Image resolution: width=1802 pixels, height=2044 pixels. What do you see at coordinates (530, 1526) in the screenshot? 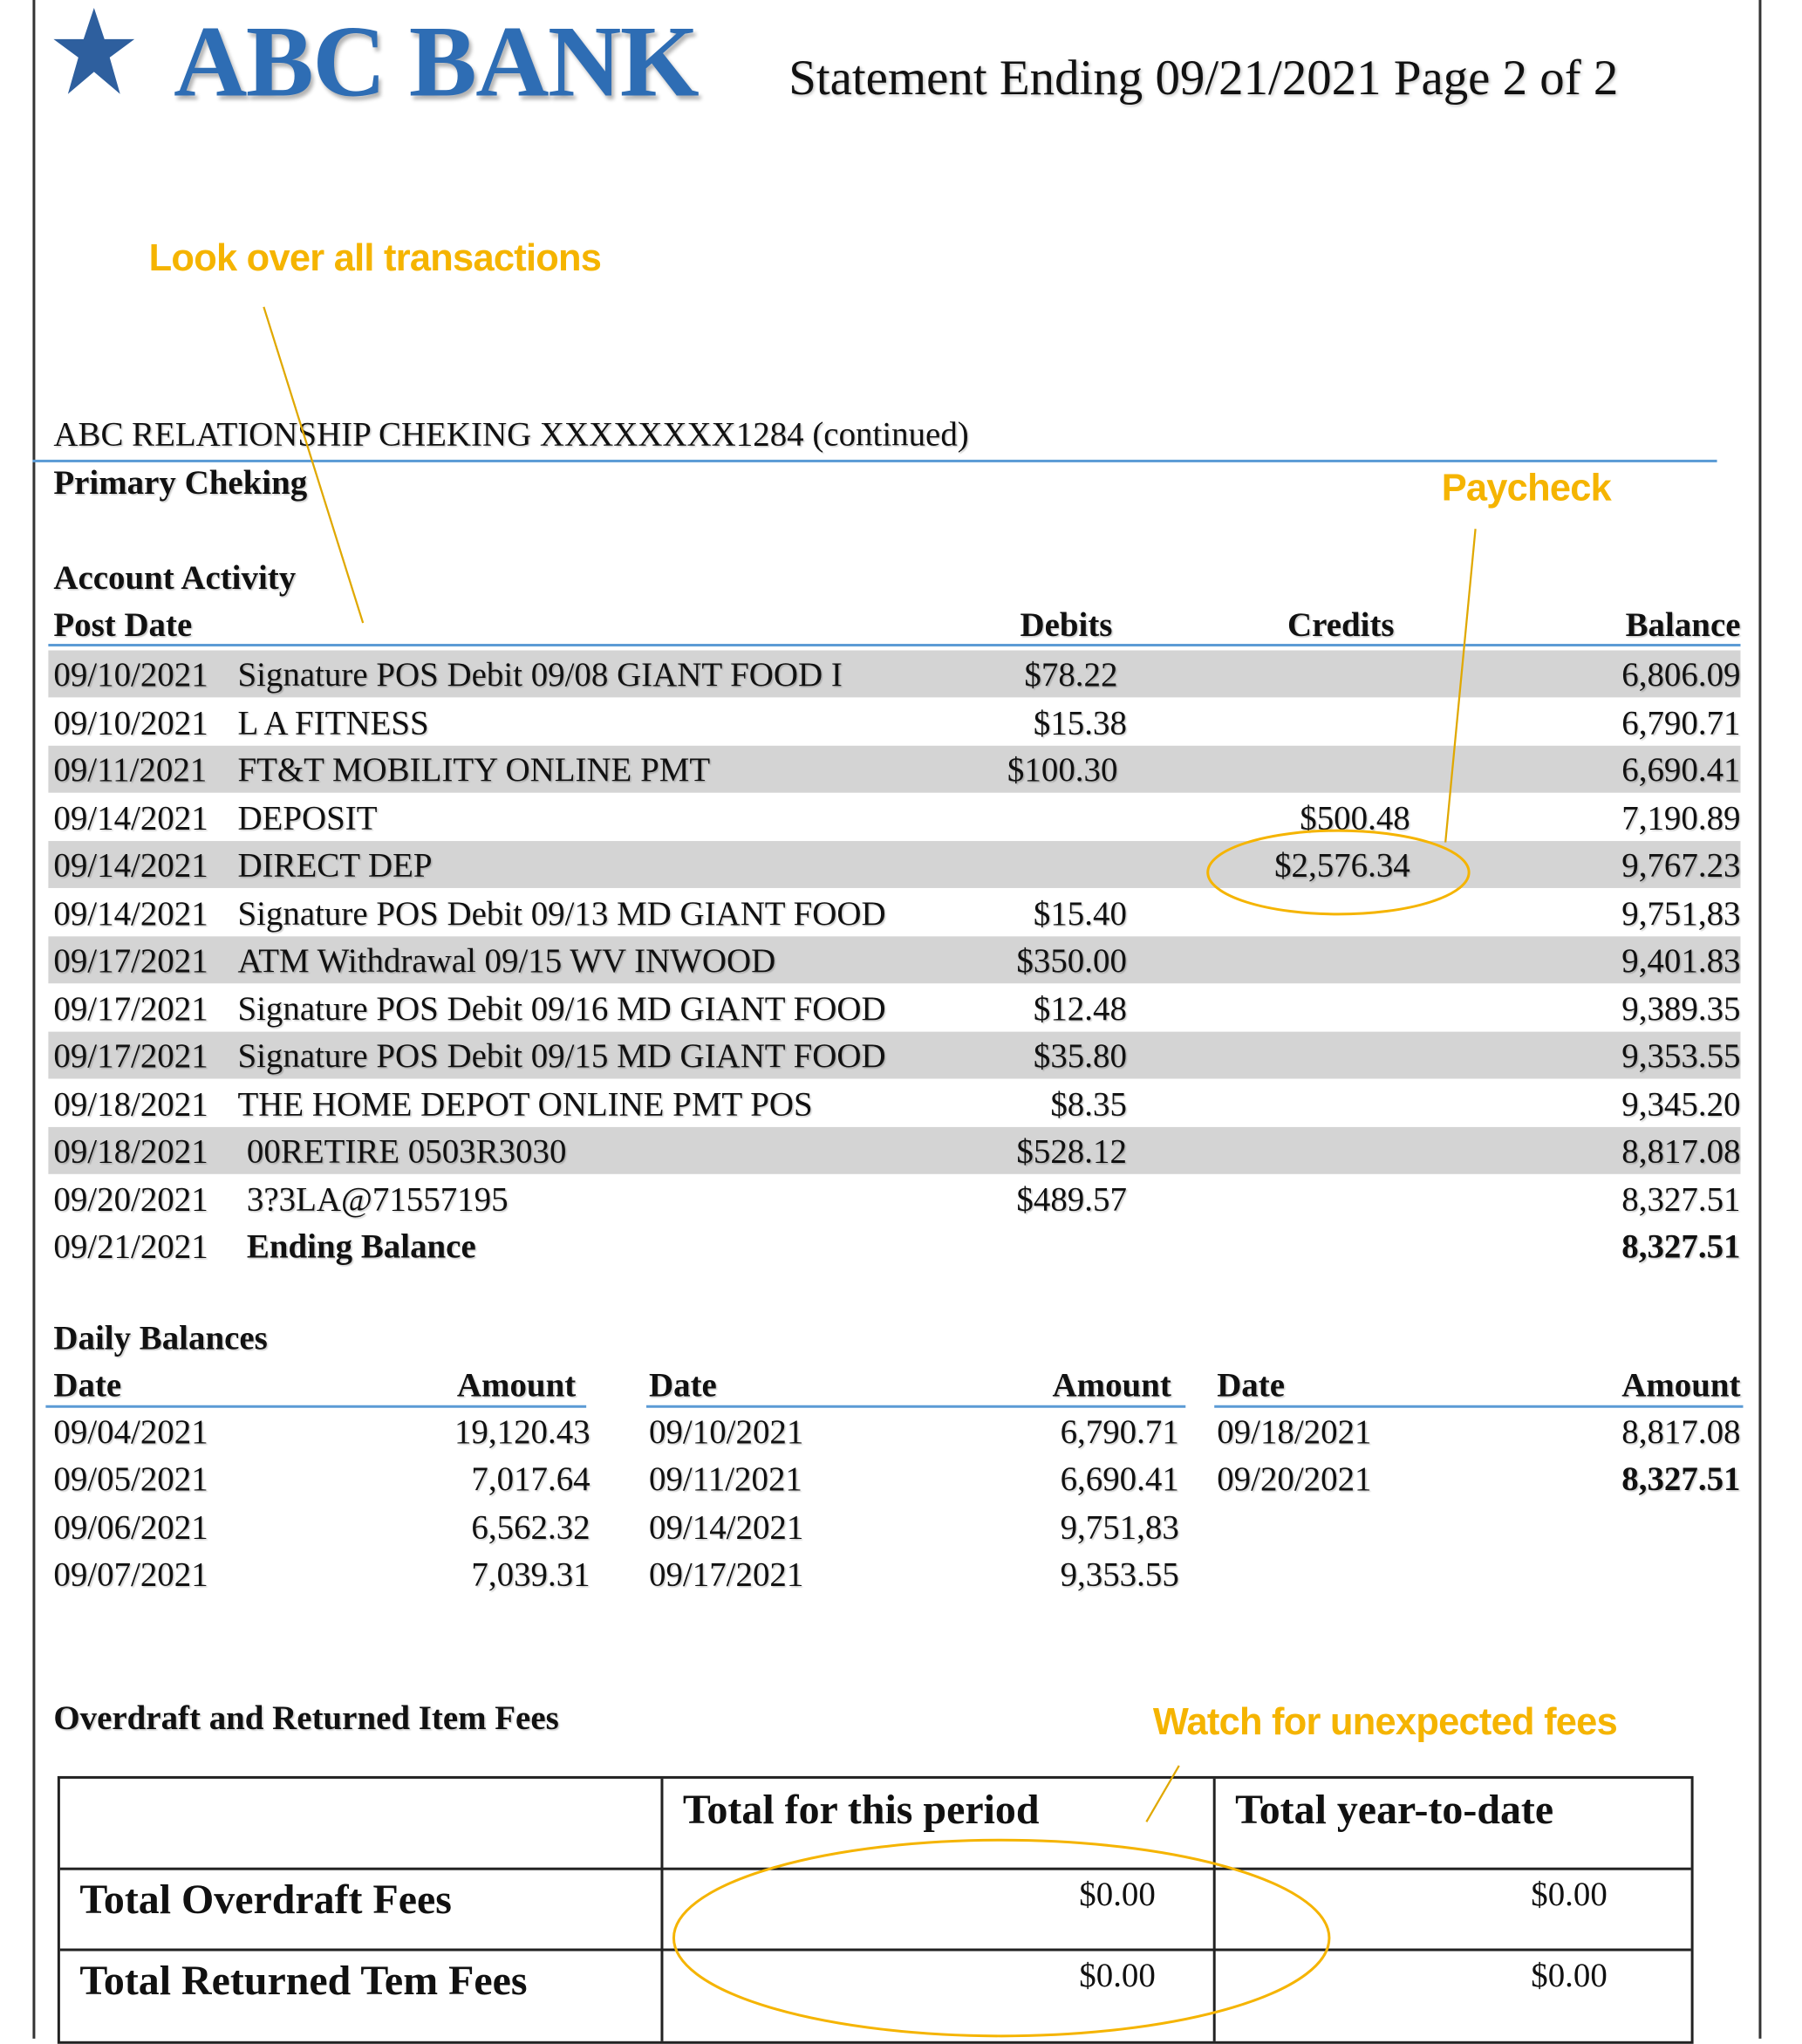
I see `daily-amount: 6,562.32` at bounding box center [530, 1526].